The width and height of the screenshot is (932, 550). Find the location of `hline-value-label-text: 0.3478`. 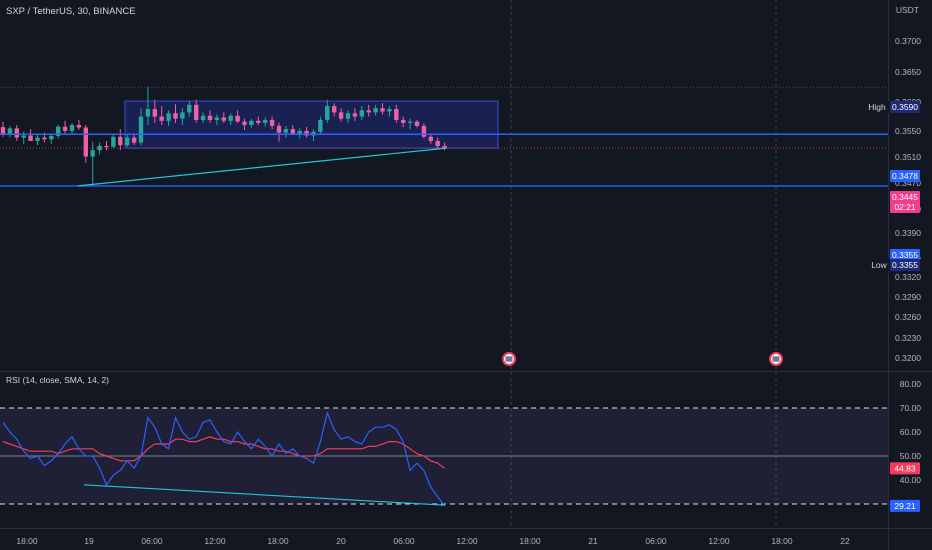

hline-value-label-text: 0.3478 is located at coordinates (905, 176).